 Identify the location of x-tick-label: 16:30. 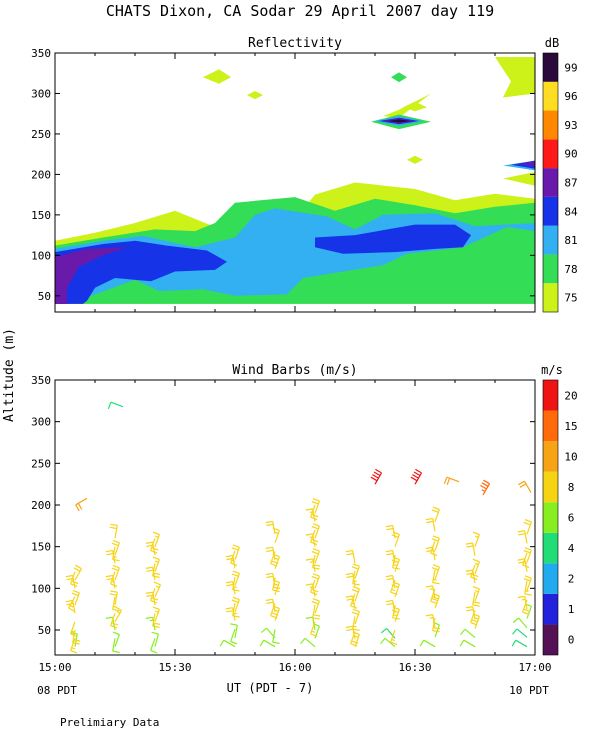
(414, 667).